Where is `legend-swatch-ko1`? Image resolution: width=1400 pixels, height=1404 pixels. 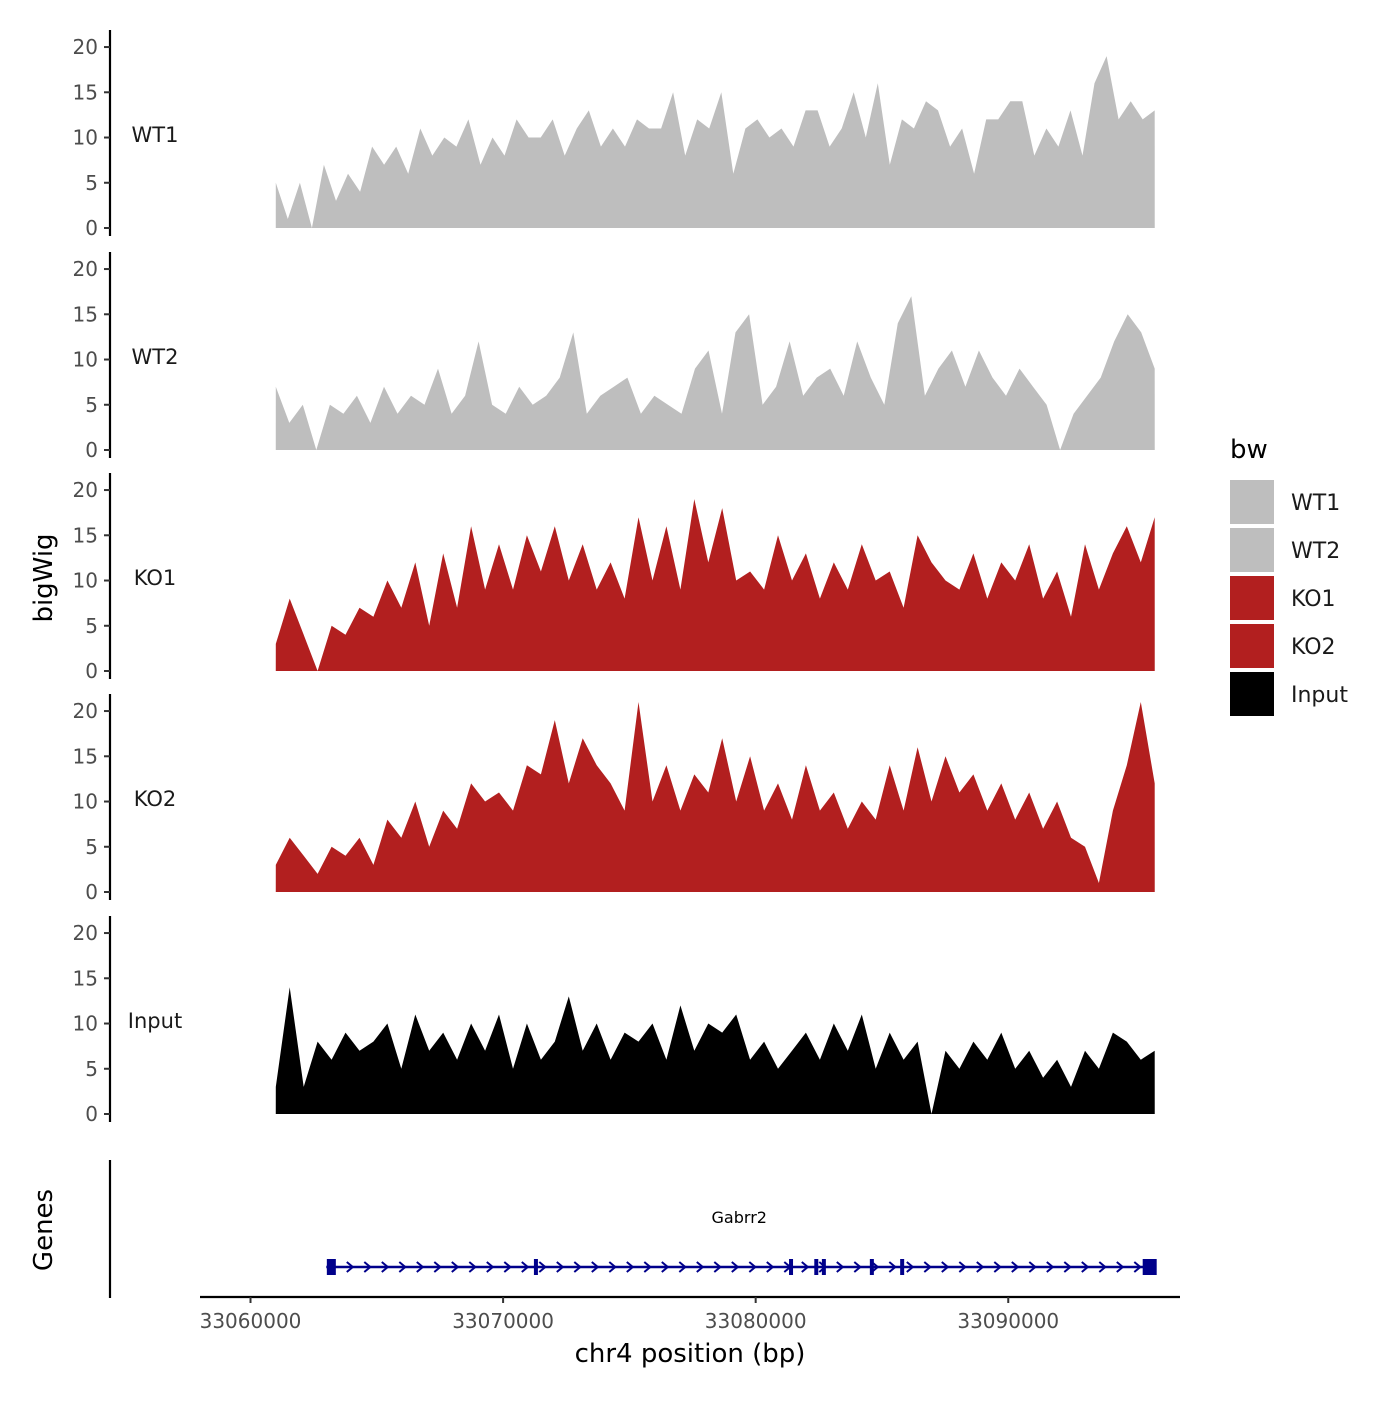
legend-swatch-ko1 is located at coordinates (1252, 598).